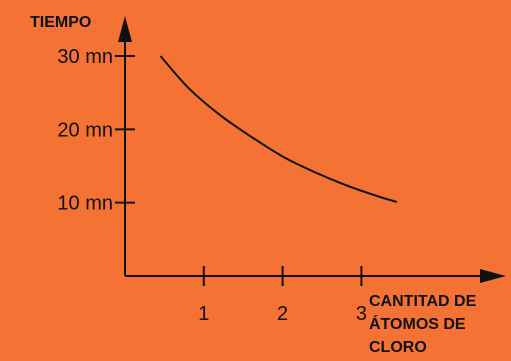 The height and width of the screenshot is (361, 511). Describe the element at coordinates (85, 57) in the screenshot. I see `y-tick-label-30: 30 mn` at that location.